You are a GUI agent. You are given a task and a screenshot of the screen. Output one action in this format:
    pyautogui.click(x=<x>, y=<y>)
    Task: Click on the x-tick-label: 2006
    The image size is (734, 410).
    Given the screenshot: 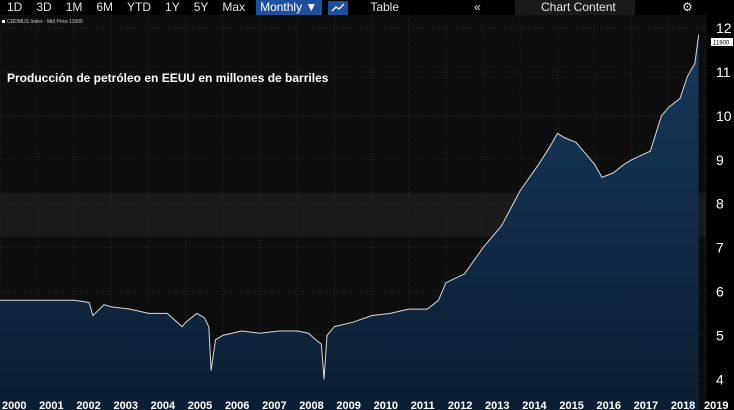 What is the action you would take?
    pyautogui.click(x=237, y=405)
    